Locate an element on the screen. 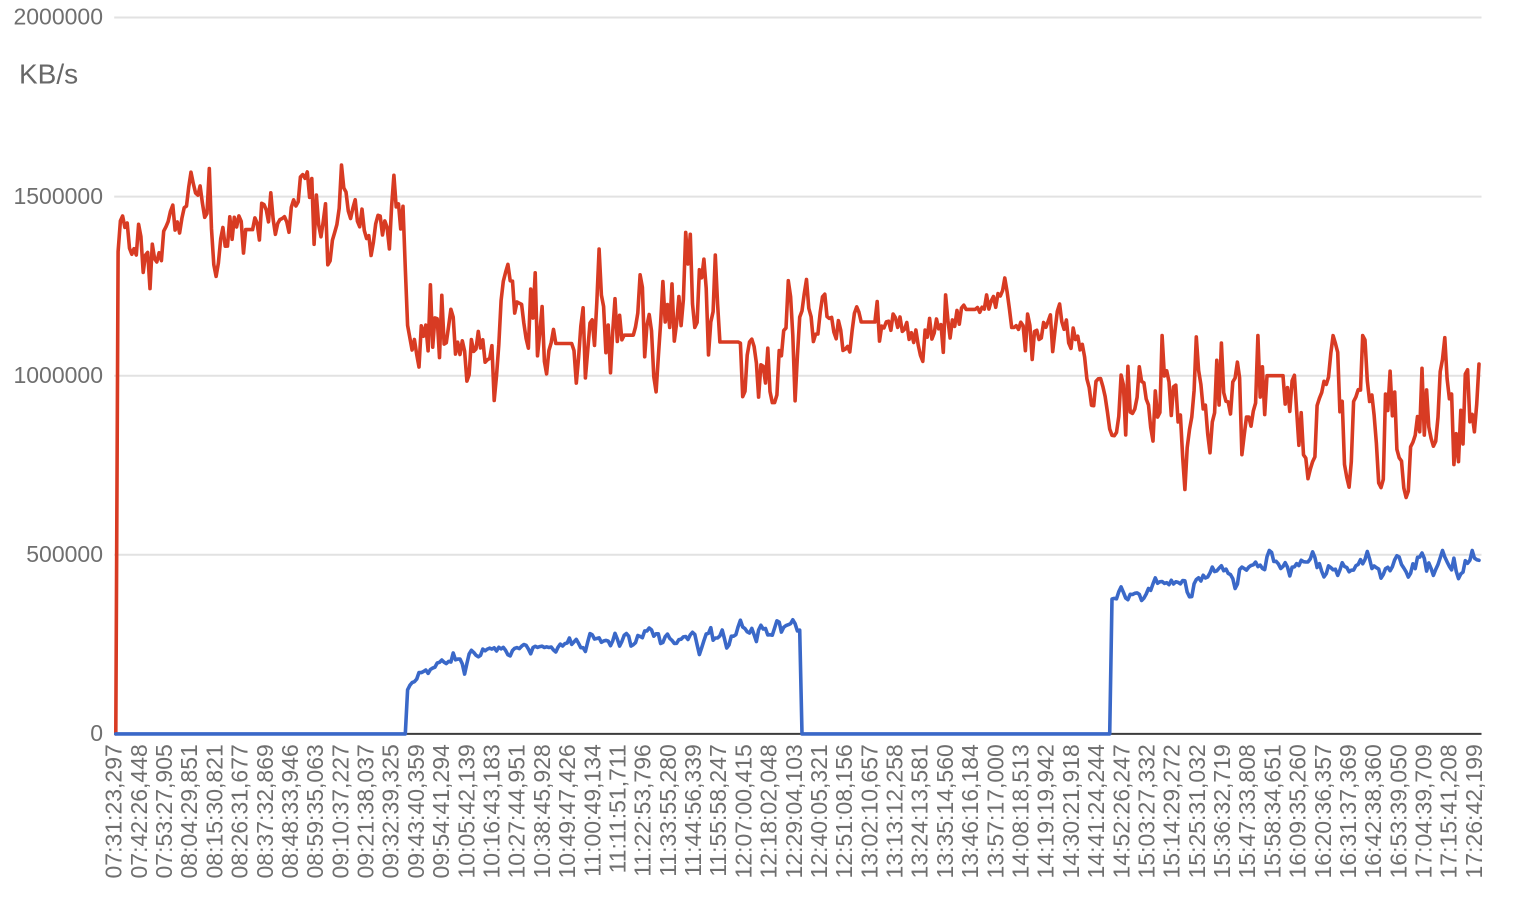 The height and width of the screenshot is (897, 1515). svg-text: 12:51:08,156 is located at coordinates (844, 811).